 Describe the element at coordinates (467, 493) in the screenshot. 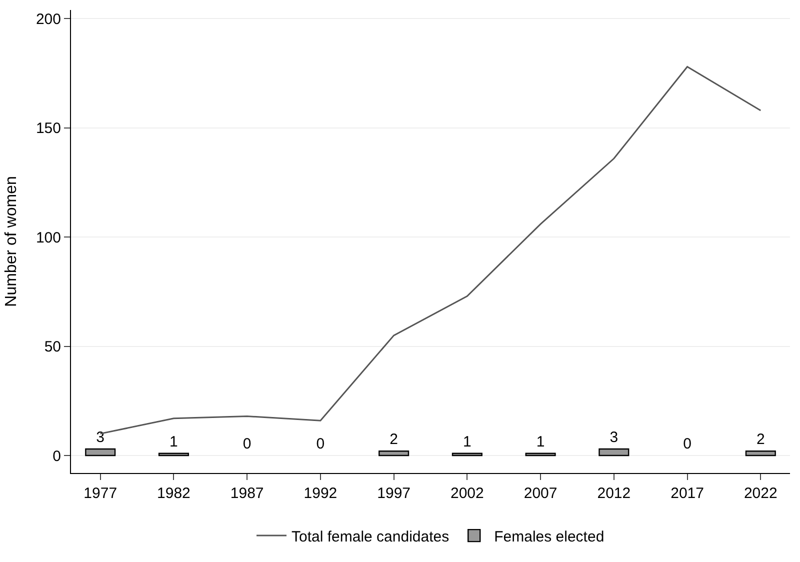

I see `x-tick-label: 2002` at that location.